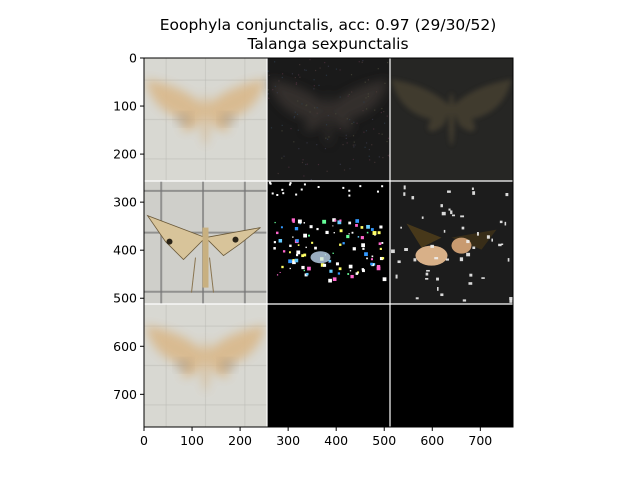 The image size is (640, 480). Describe the element at coordinates (125, 298) in the screenshot. I see `y-tick-label: 500` at that location.